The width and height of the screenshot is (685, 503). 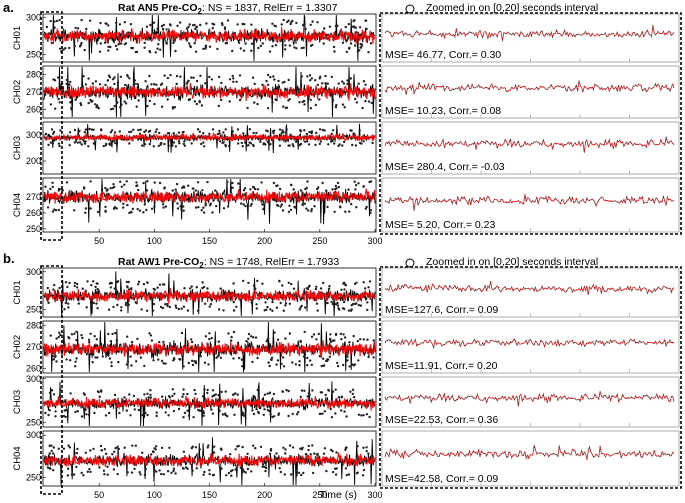 I want to click on title-bold: Rat AW1 Pre-CO, so click(x=158, y=262).